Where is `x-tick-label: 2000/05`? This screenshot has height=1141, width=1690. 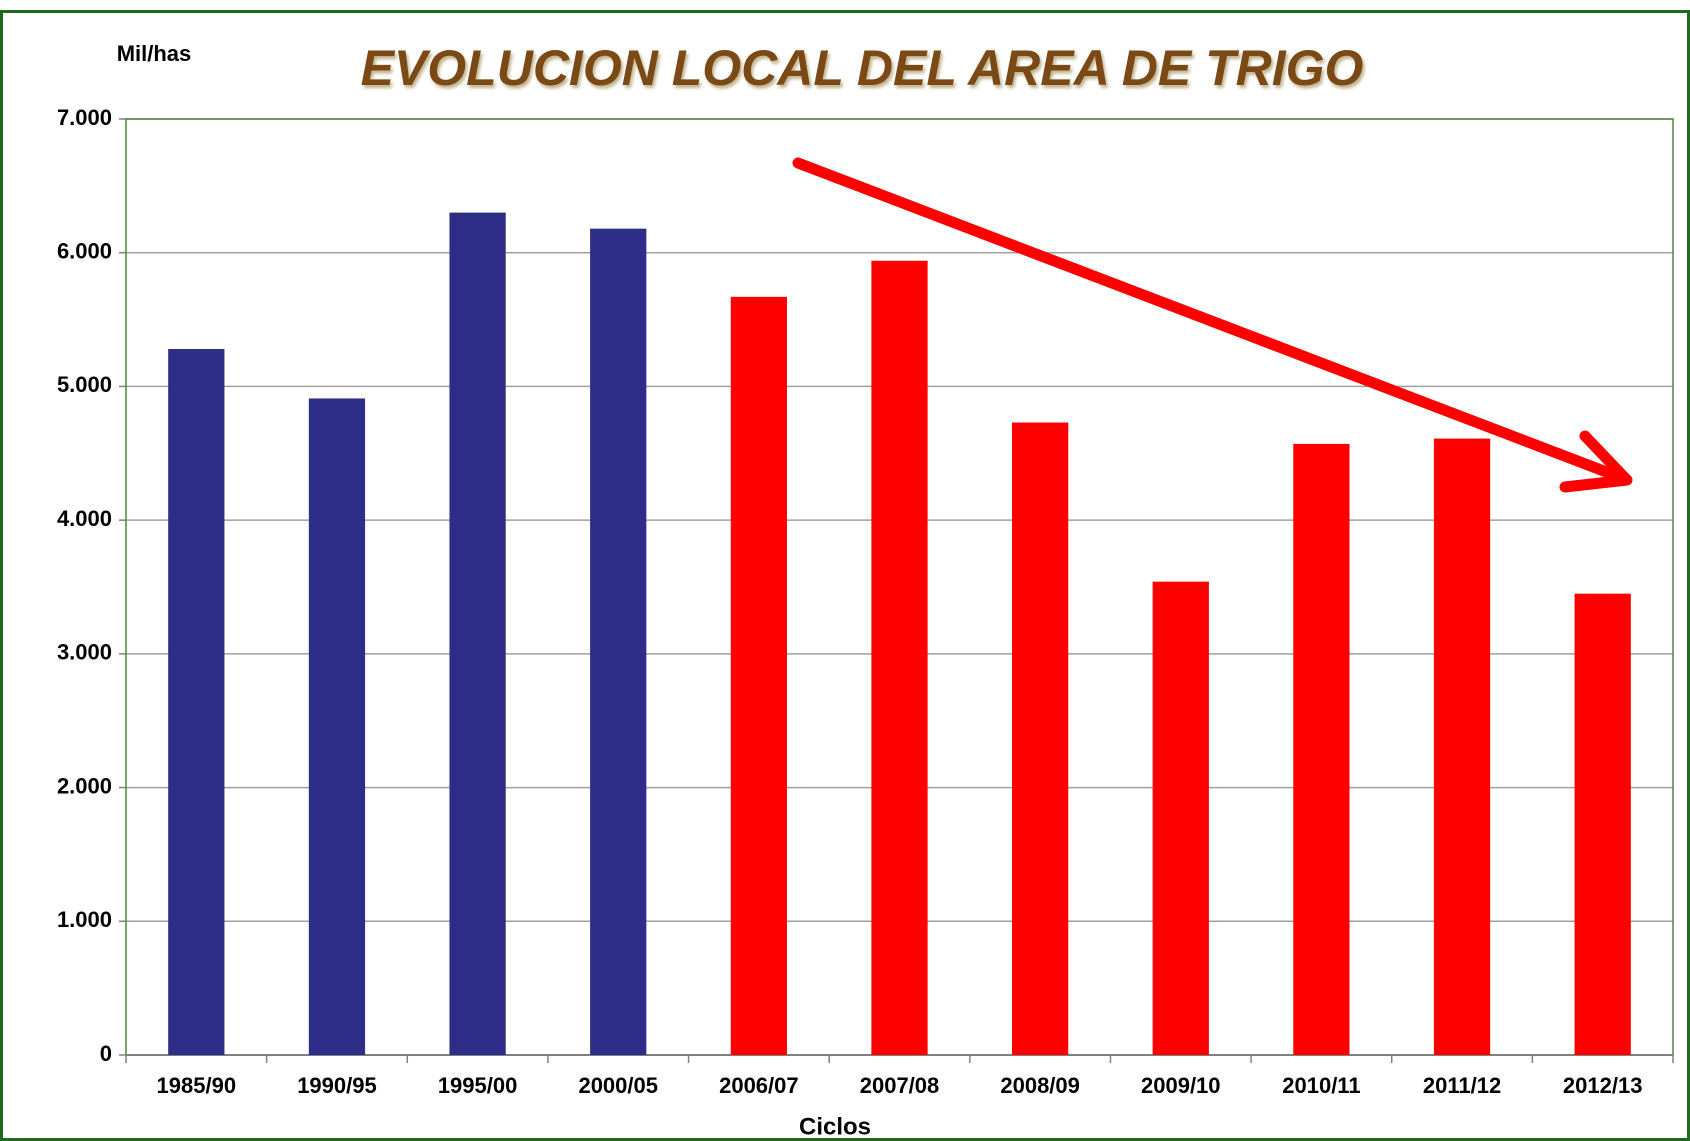 x-tick-label: 2000/05 is located at coordinates (618, 1085).